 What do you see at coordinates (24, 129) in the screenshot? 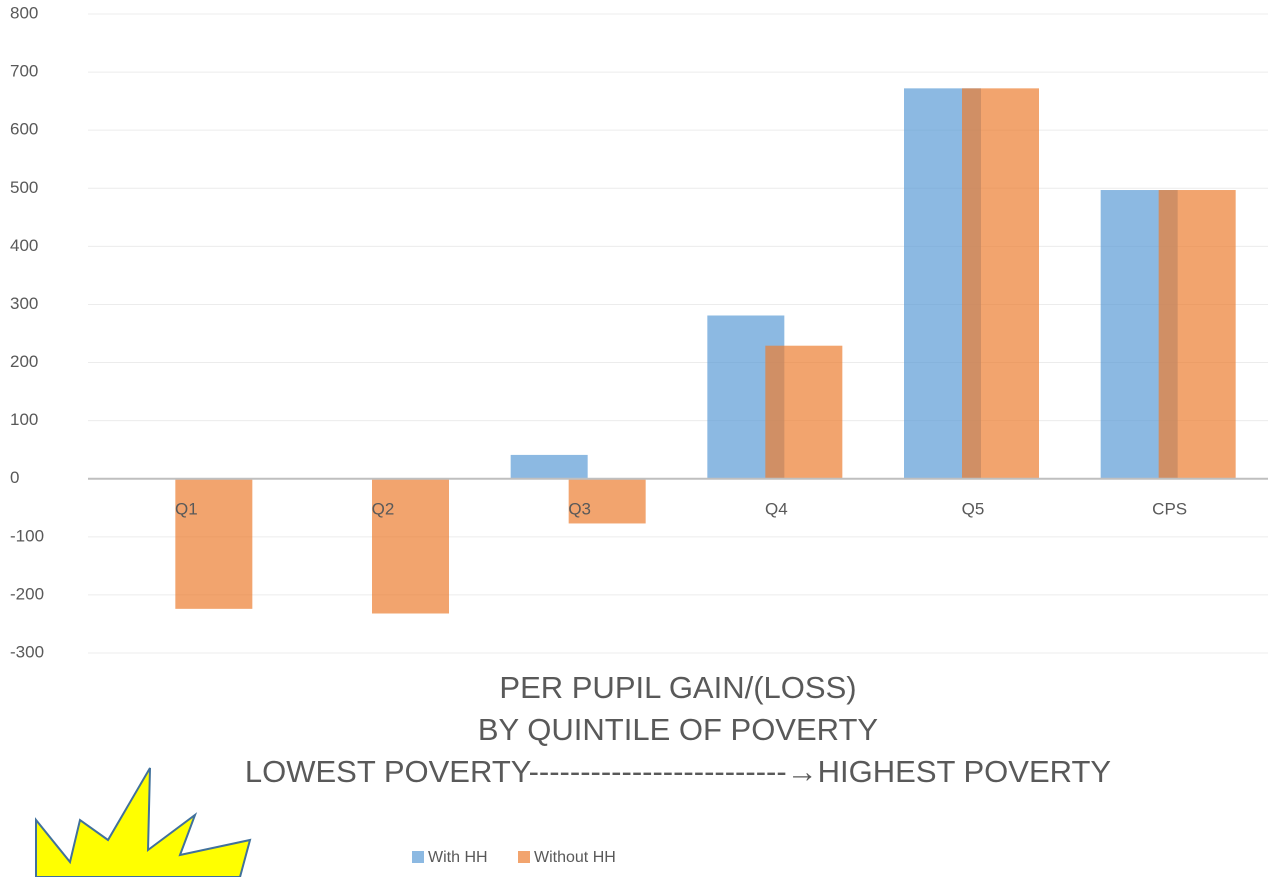
I see `y-tick-label: 600` at bounding box center [24, 129].